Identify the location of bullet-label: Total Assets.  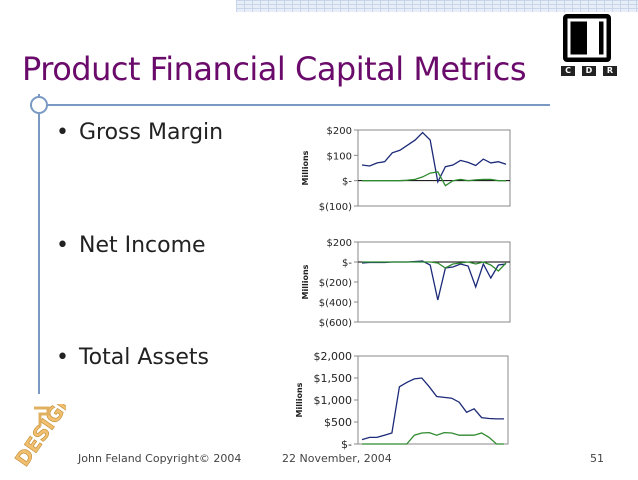
(143, 357).